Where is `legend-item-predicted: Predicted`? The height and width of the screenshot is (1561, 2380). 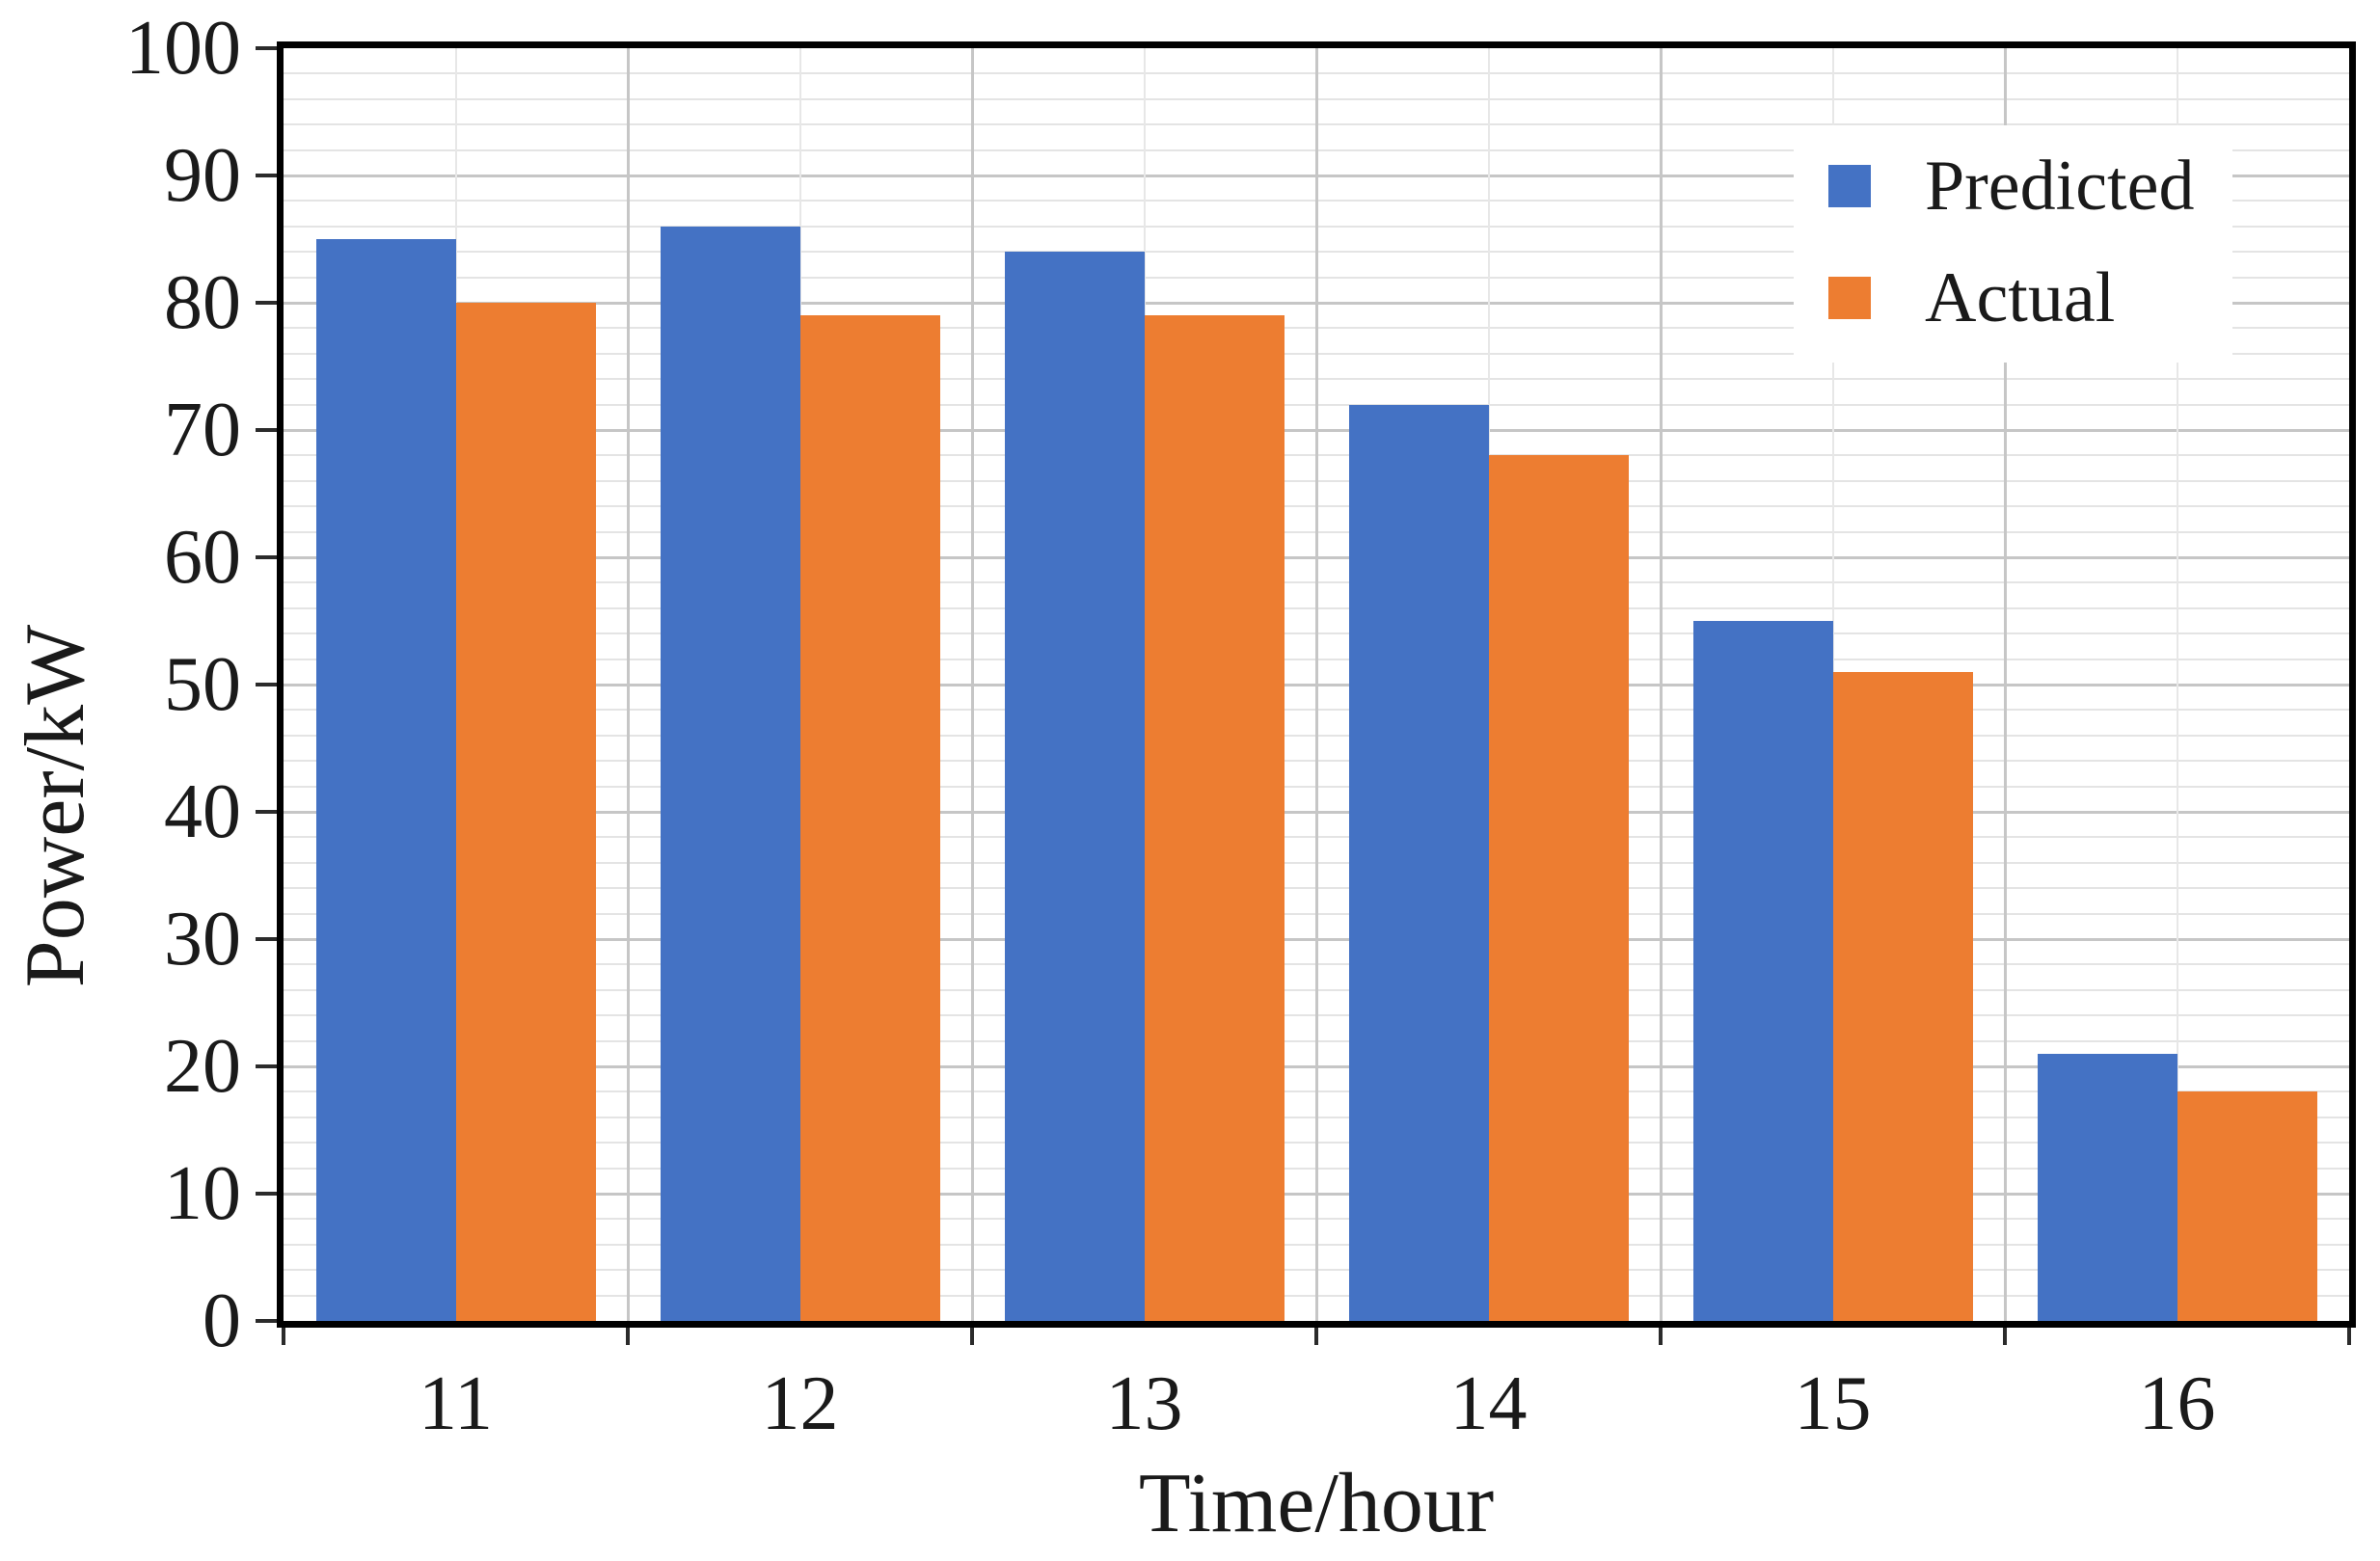
legend-item-predicted: Predicted is located at coordinates (2011, 186).